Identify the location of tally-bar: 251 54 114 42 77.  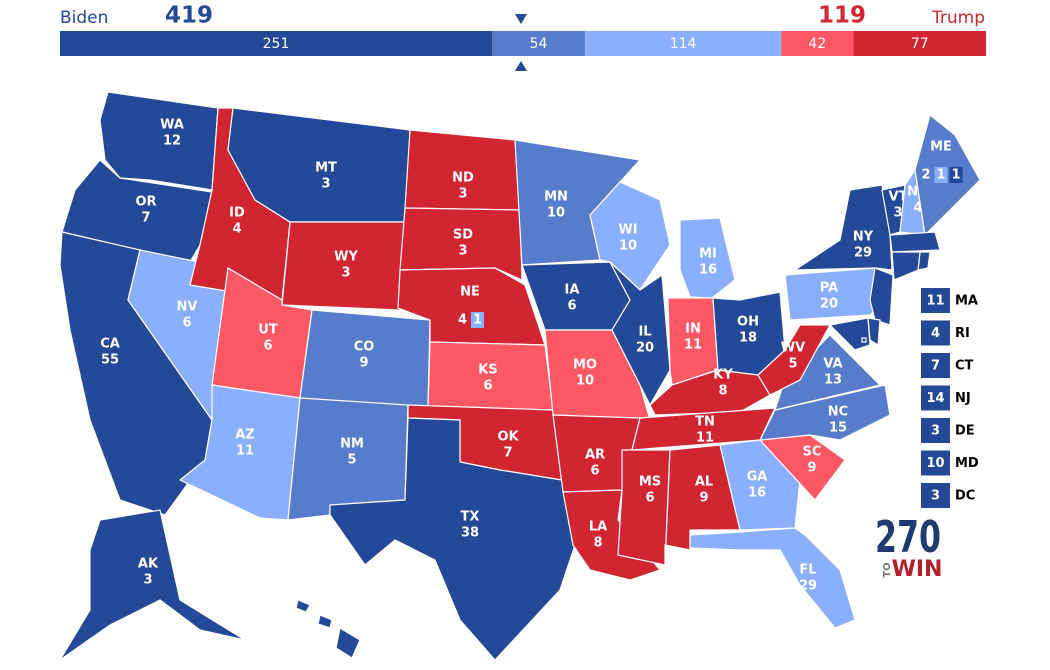
(523, 43).